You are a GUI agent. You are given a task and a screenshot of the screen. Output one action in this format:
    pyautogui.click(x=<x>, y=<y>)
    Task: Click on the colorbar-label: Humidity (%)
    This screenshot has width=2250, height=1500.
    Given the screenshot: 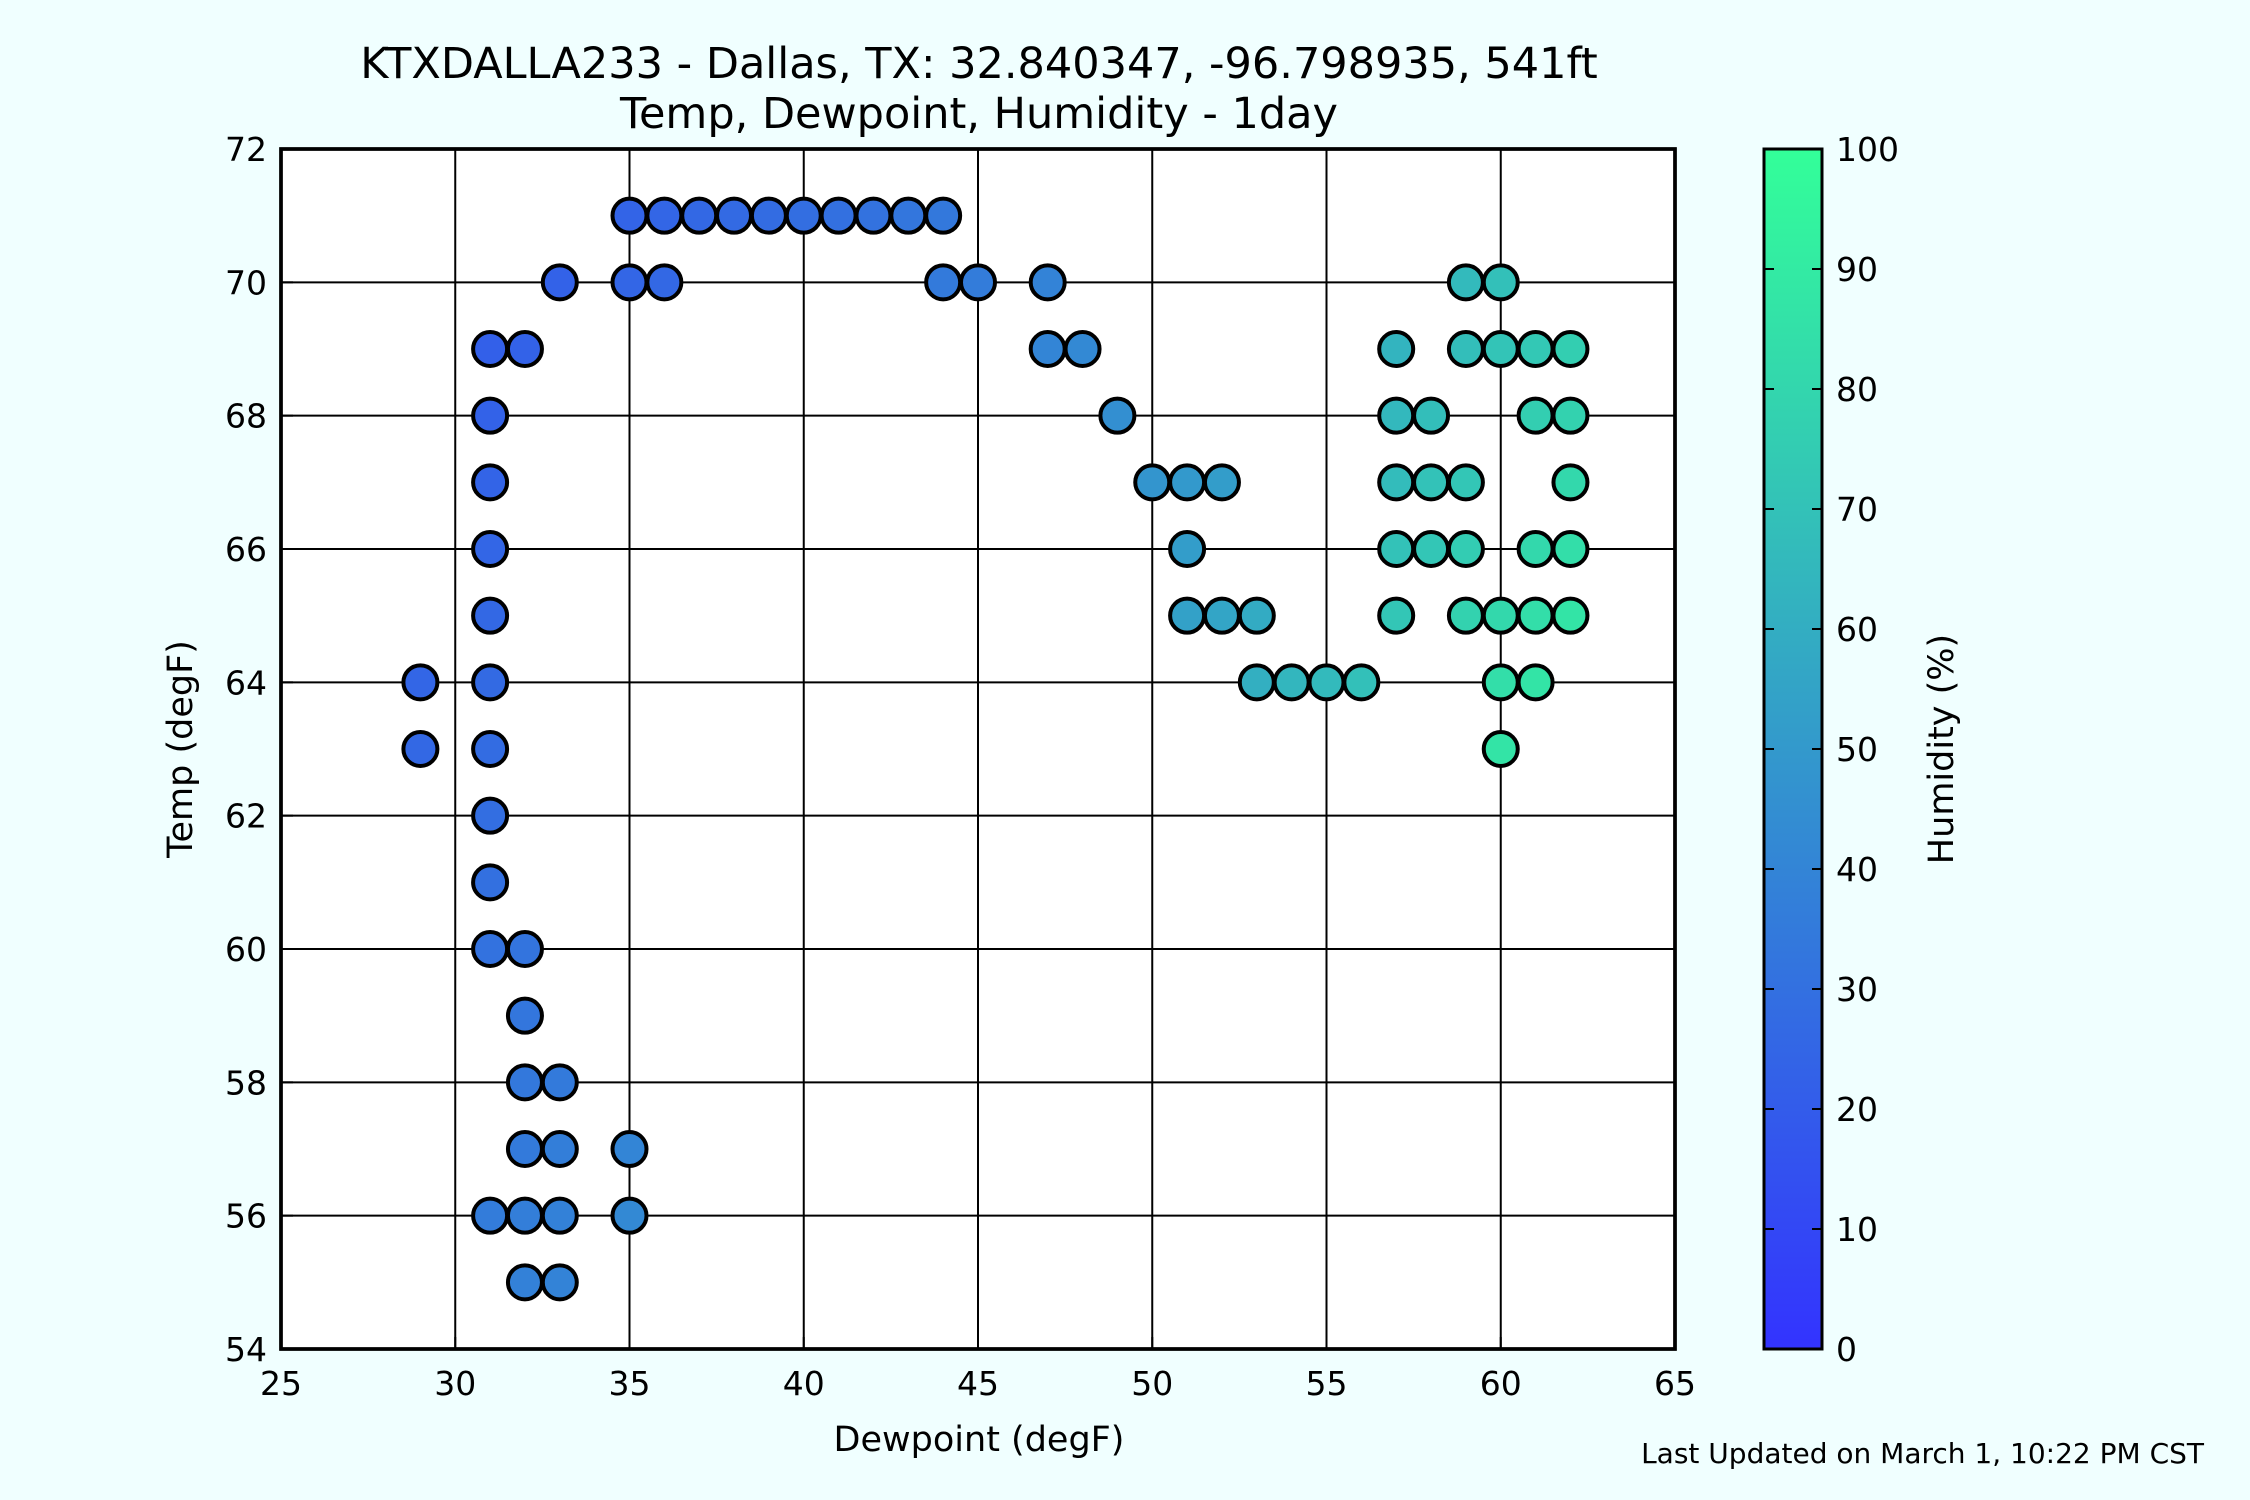 What is the action you would take?
    pyautogui.click(x=1942, y=749)
    